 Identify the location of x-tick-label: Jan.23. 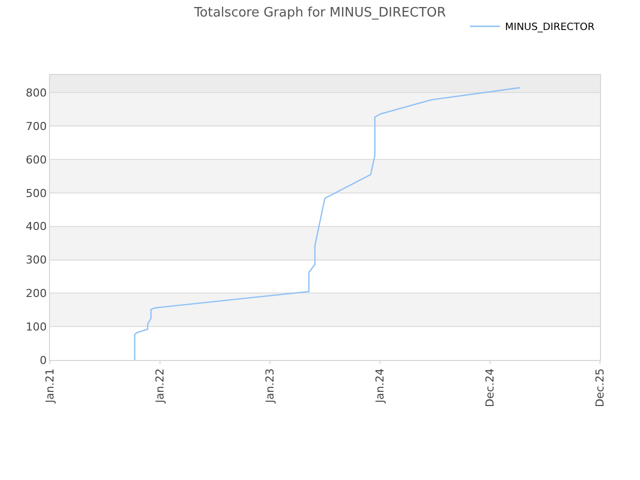
(270, 386).